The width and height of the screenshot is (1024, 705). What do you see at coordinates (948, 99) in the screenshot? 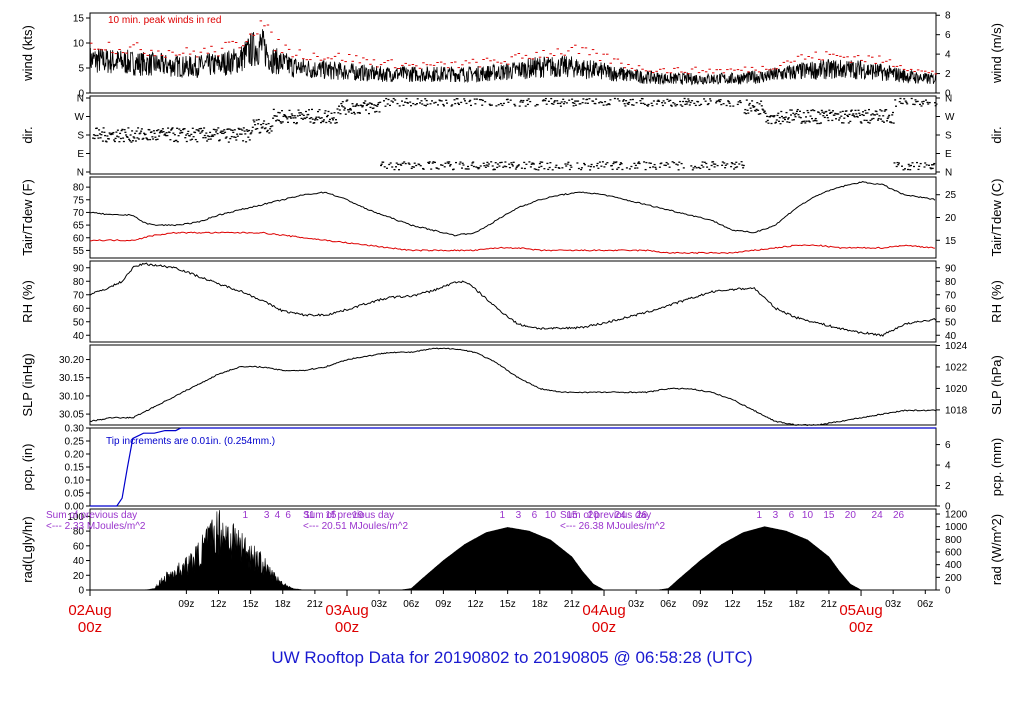
I see `dir-ytick-label-right: N` at bounding box center [948, 99].